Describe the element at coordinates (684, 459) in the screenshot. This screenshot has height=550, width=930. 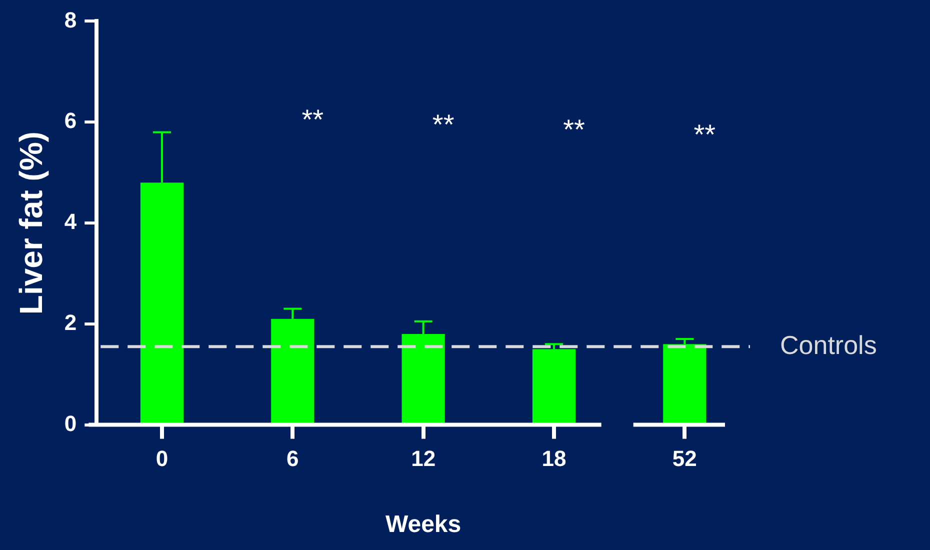
I see `x-tick-label: 52` at that location.